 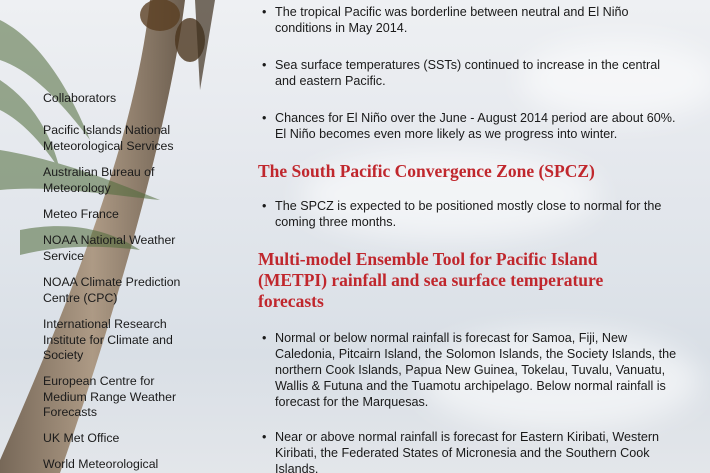 I want to click on collaborator-item: UK Met Office, so click(x=81, y=438).